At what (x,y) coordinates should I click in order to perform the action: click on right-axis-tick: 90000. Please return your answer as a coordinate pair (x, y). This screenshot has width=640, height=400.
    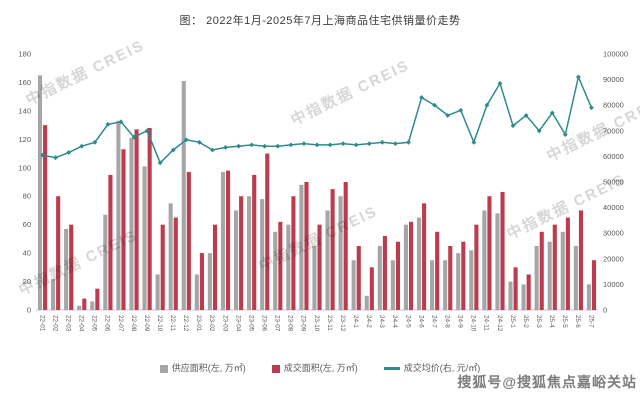
    Looking at the image, I should click on (613, 79).